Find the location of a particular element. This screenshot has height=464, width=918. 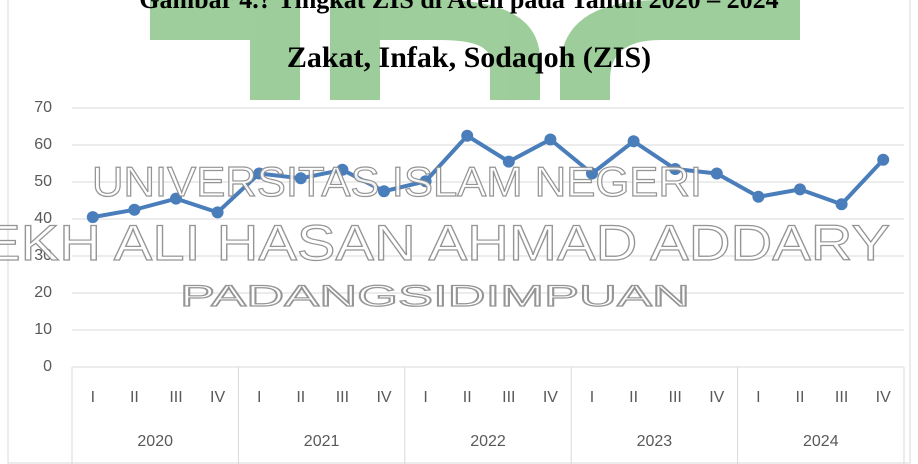

y-tick-label: 40 is located at coordinates (43, 218).